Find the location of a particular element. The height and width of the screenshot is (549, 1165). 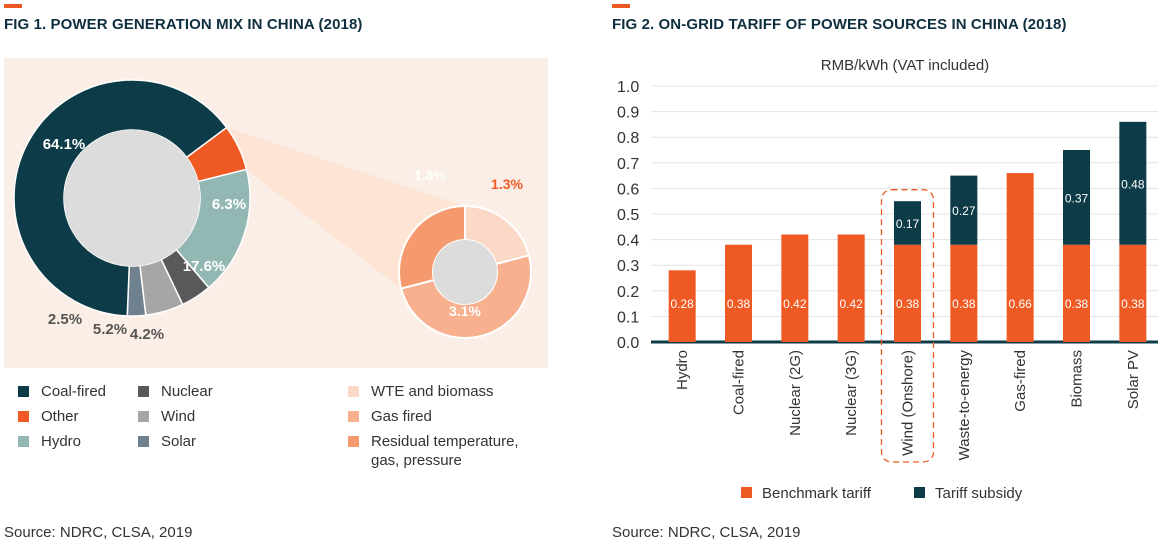

y-tick-label: 0.7 is located at coordinates (628, 164).